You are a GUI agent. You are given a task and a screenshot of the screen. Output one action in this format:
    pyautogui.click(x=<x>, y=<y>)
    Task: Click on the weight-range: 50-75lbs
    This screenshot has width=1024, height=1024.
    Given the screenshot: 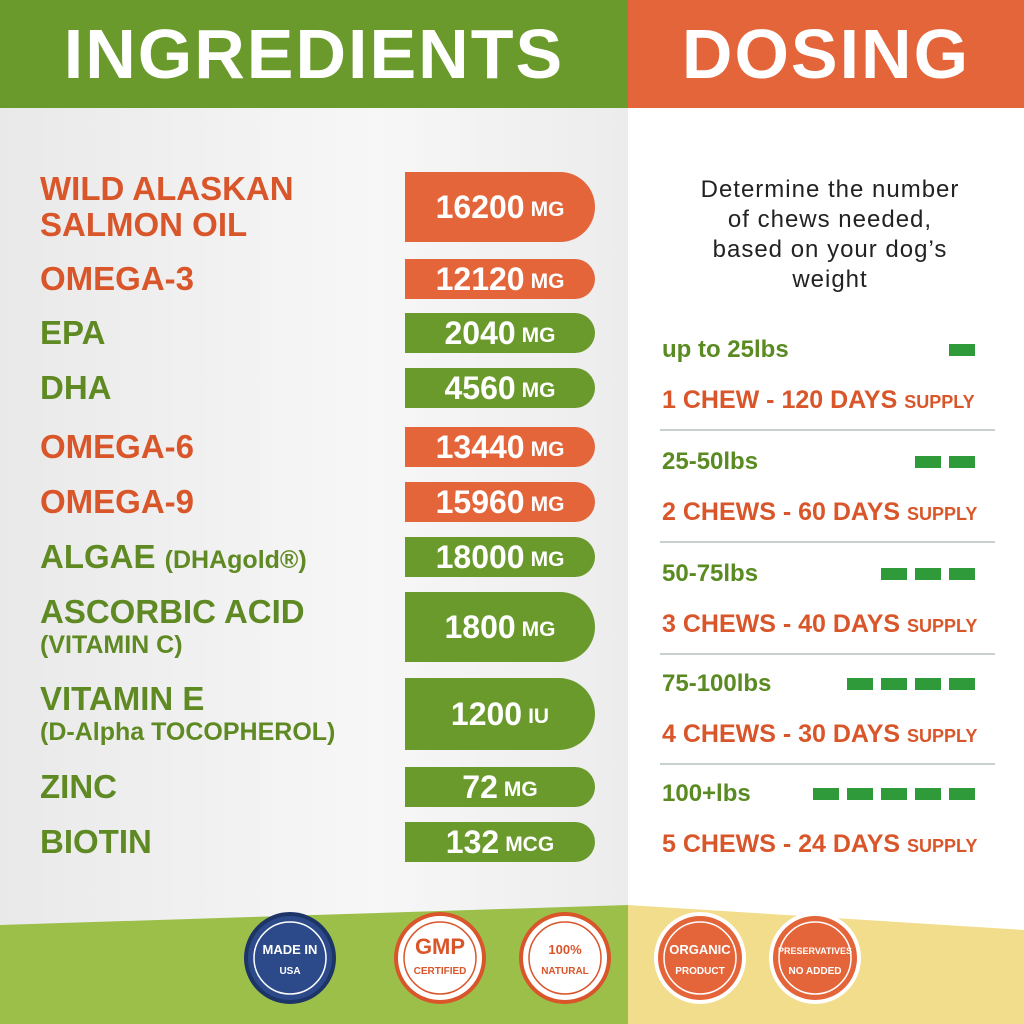 What is the action you would take?
    pyautogui.click(x=710, y=573)
    